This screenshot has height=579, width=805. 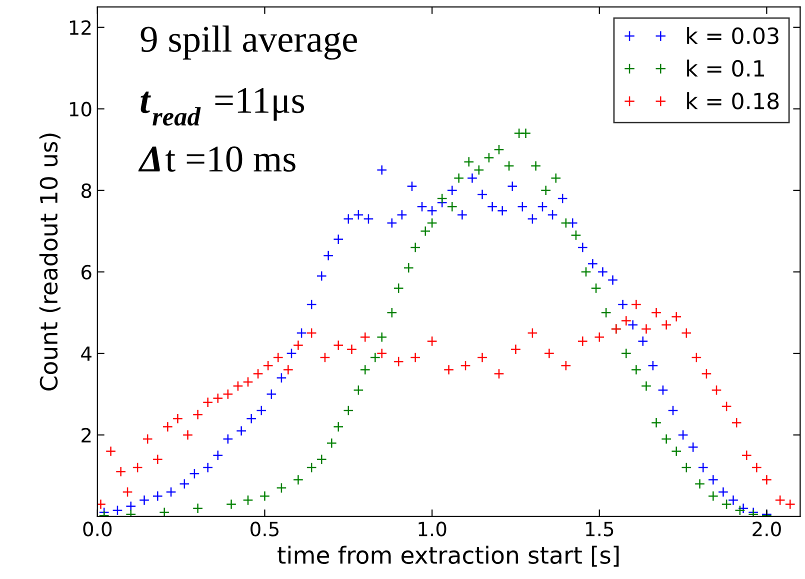 I want to click on legend-label: k = 0.1, so click(x=725, y=68).